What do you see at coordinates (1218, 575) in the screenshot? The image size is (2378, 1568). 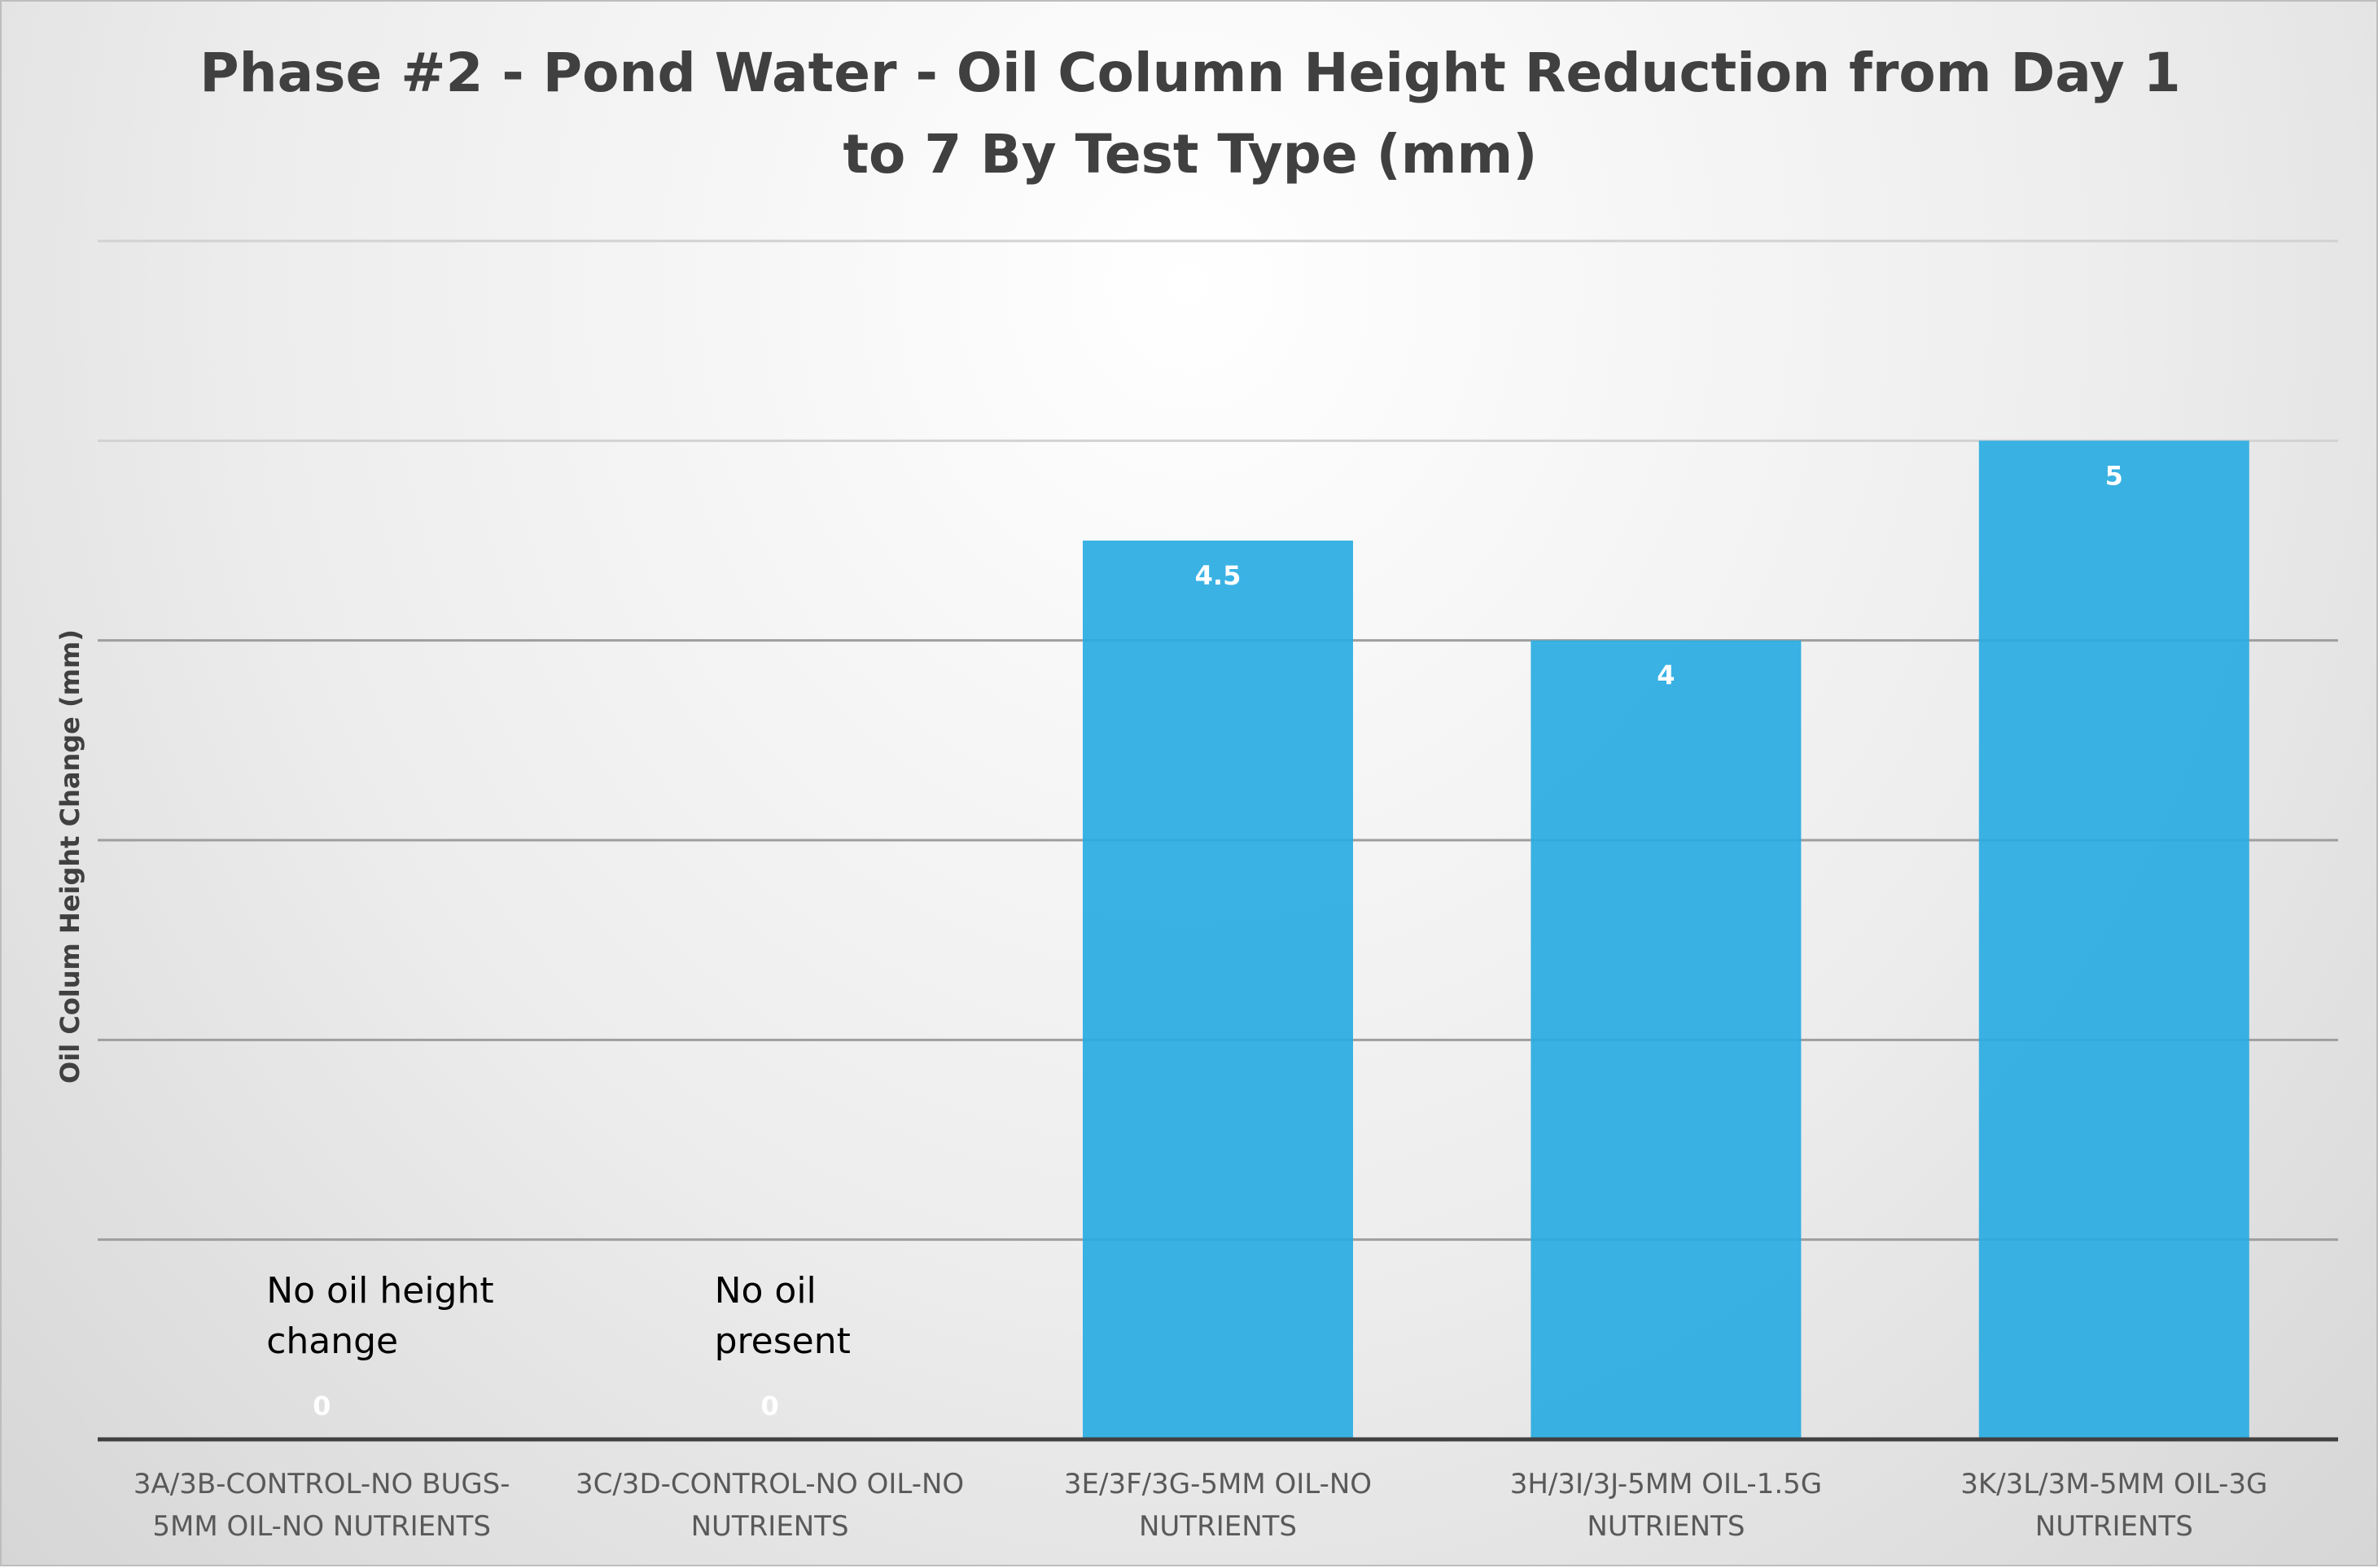 I see `data-label: 4.5` at bounding box center [1218, 575].